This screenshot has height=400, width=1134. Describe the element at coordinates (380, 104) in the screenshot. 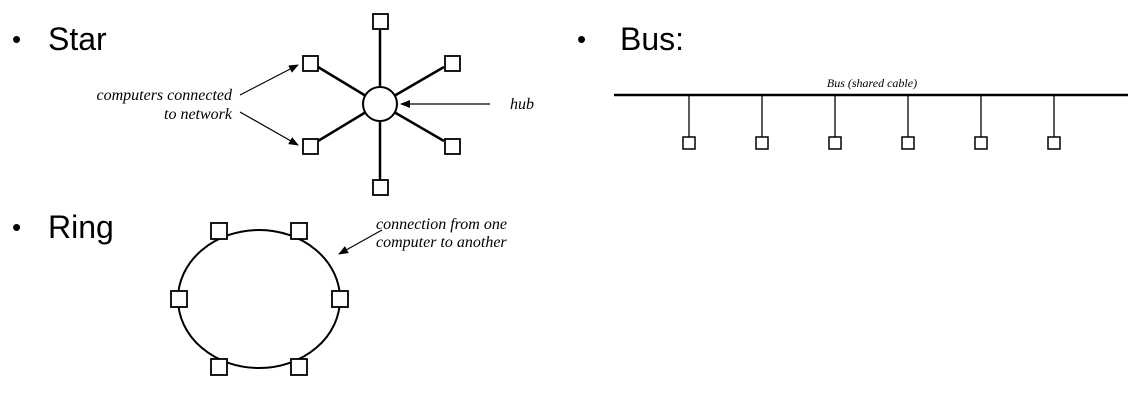

I see `star-hub-node` at that location.